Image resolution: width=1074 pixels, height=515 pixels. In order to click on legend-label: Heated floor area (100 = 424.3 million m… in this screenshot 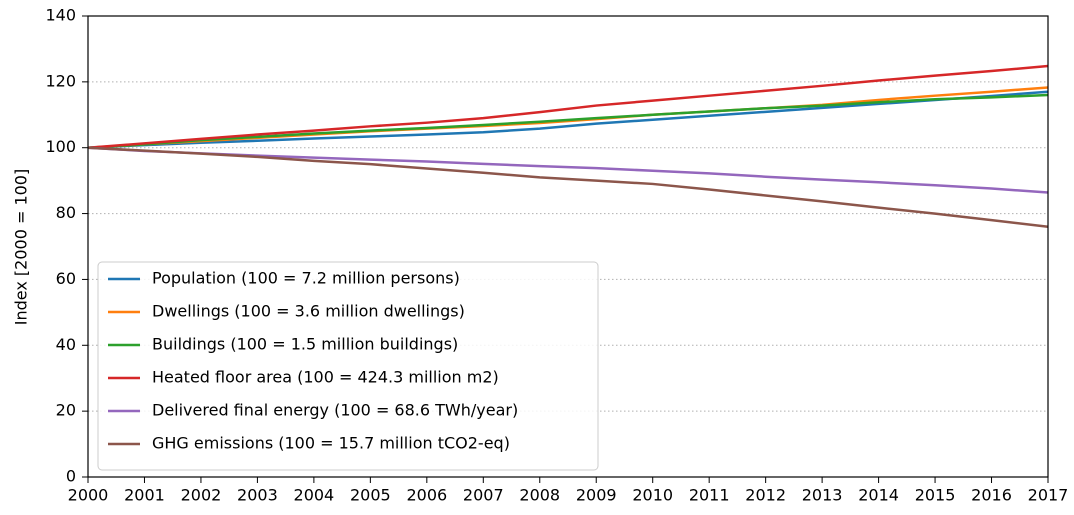, I will do `click(325, 377)`.